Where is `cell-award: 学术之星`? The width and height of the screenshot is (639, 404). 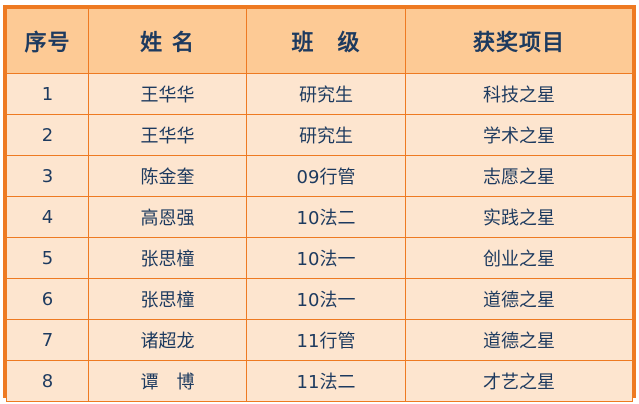 cell-award: 学术之星 is located at coordinates (519, 135).